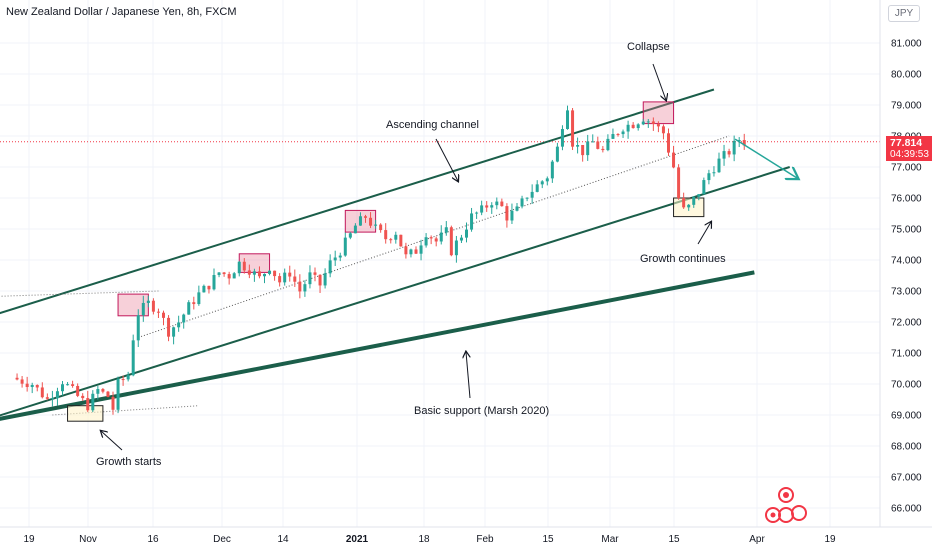 The image size is (932, 550). What do you see at coordinates (906, 75) in the screenshot?
I see `y-tick-label: 80.000` at bounding box center [906, 75].